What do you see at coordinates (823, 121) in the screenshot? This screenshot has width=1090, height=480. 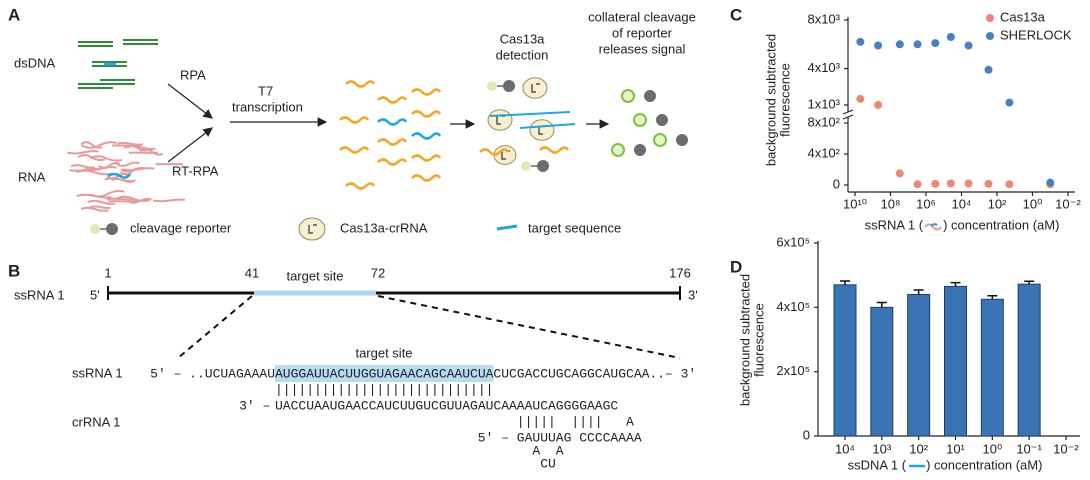 I see `y-tick-label: 8x10²` at bounding box center [823, 121].